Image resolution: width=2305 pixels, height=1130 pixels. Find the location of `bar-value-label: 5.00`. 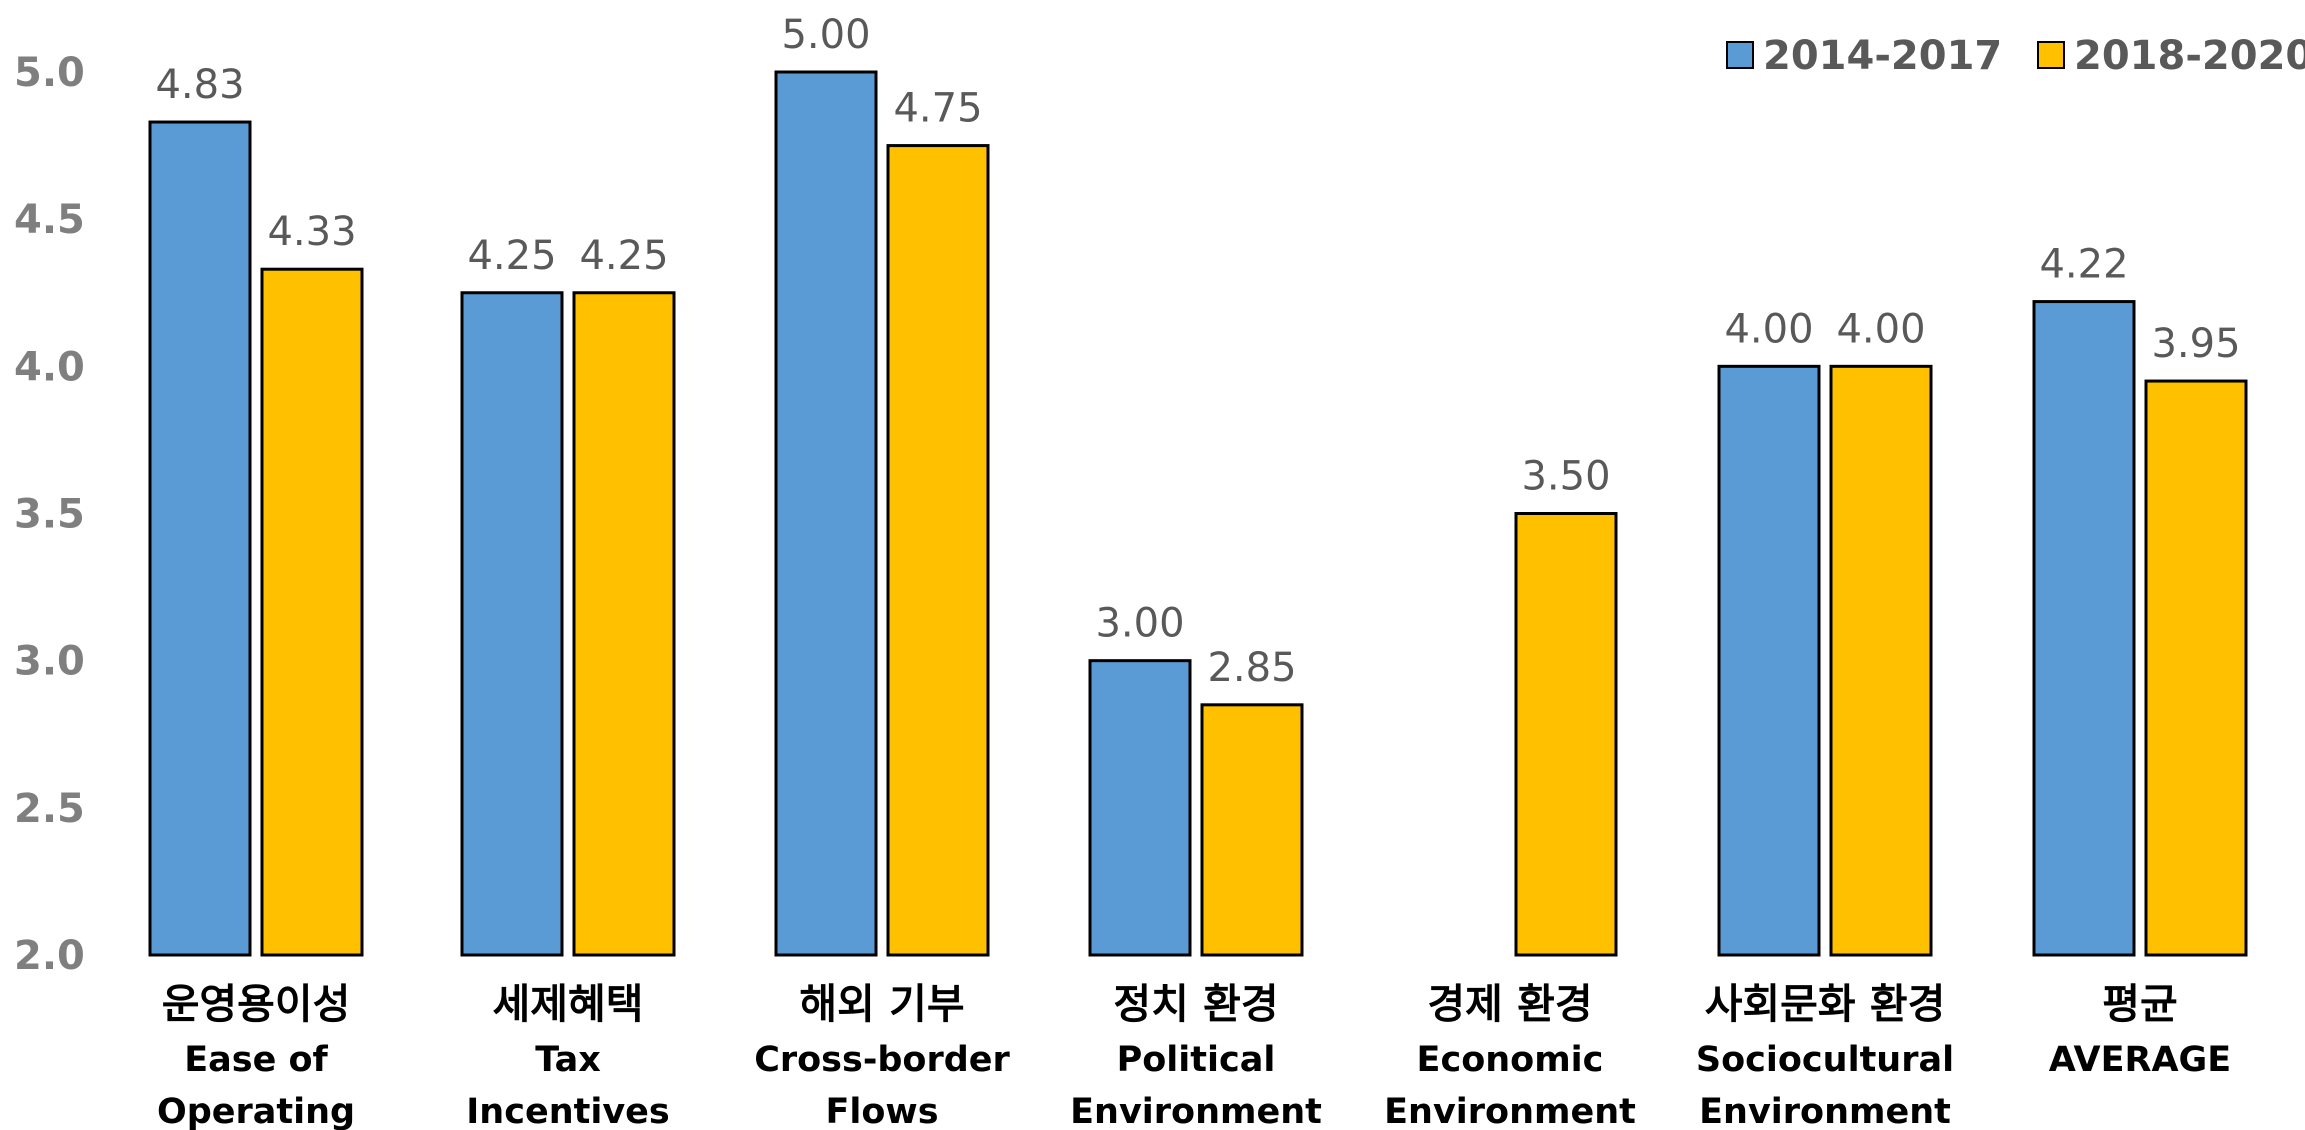

bar-value-label: 5.00 is located at coordinates (825, 35).